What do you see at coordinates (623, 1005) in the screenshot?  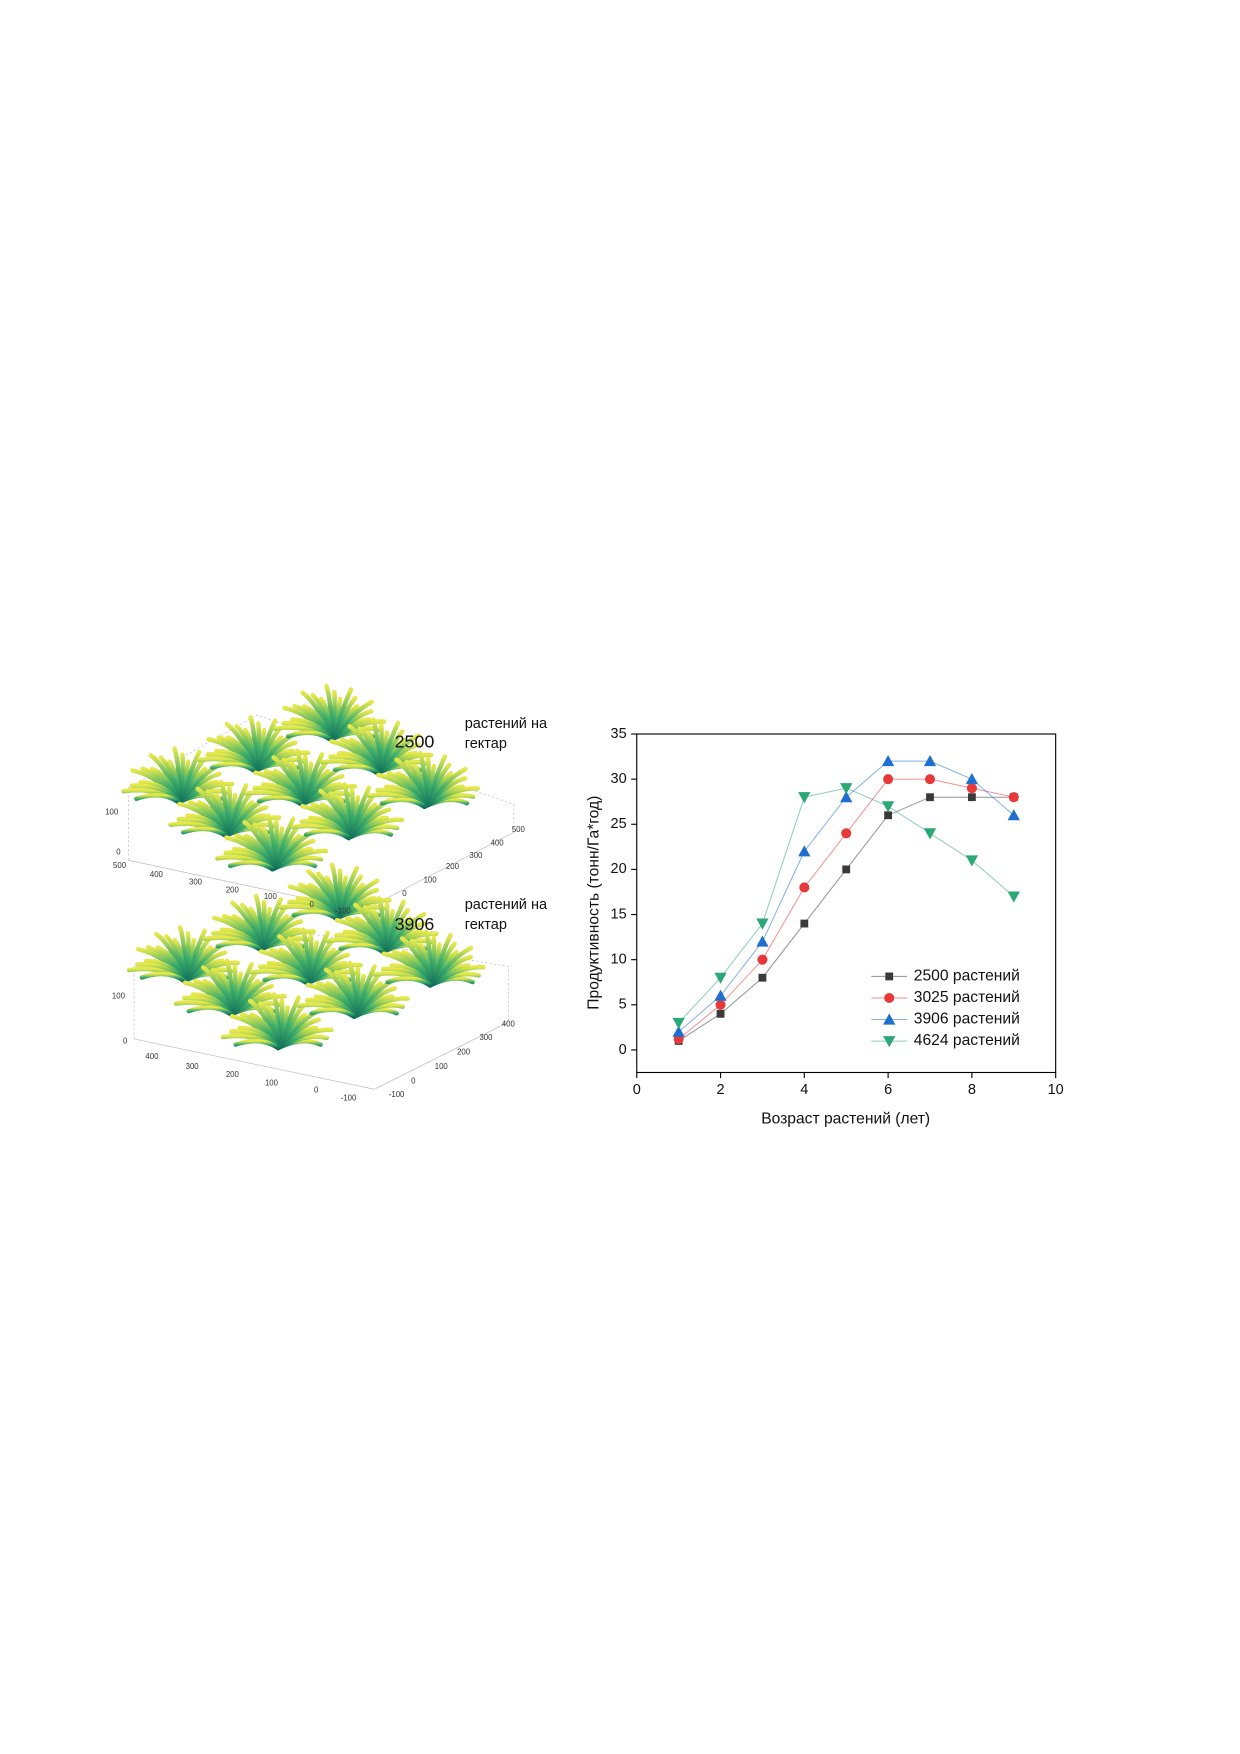 I see `y-tick-label: 5` at bounding box center [623, 1005].